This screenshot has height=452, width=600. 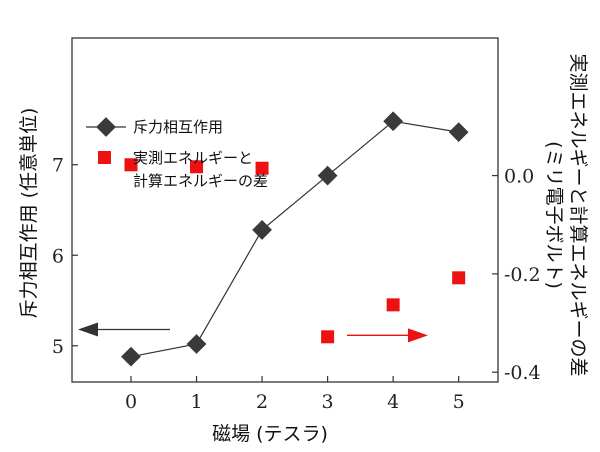 What do you see at coordinates (58, 347) in the screenshot?
I see `y-left-tick-label: 5` at bounding box center [58, 347].